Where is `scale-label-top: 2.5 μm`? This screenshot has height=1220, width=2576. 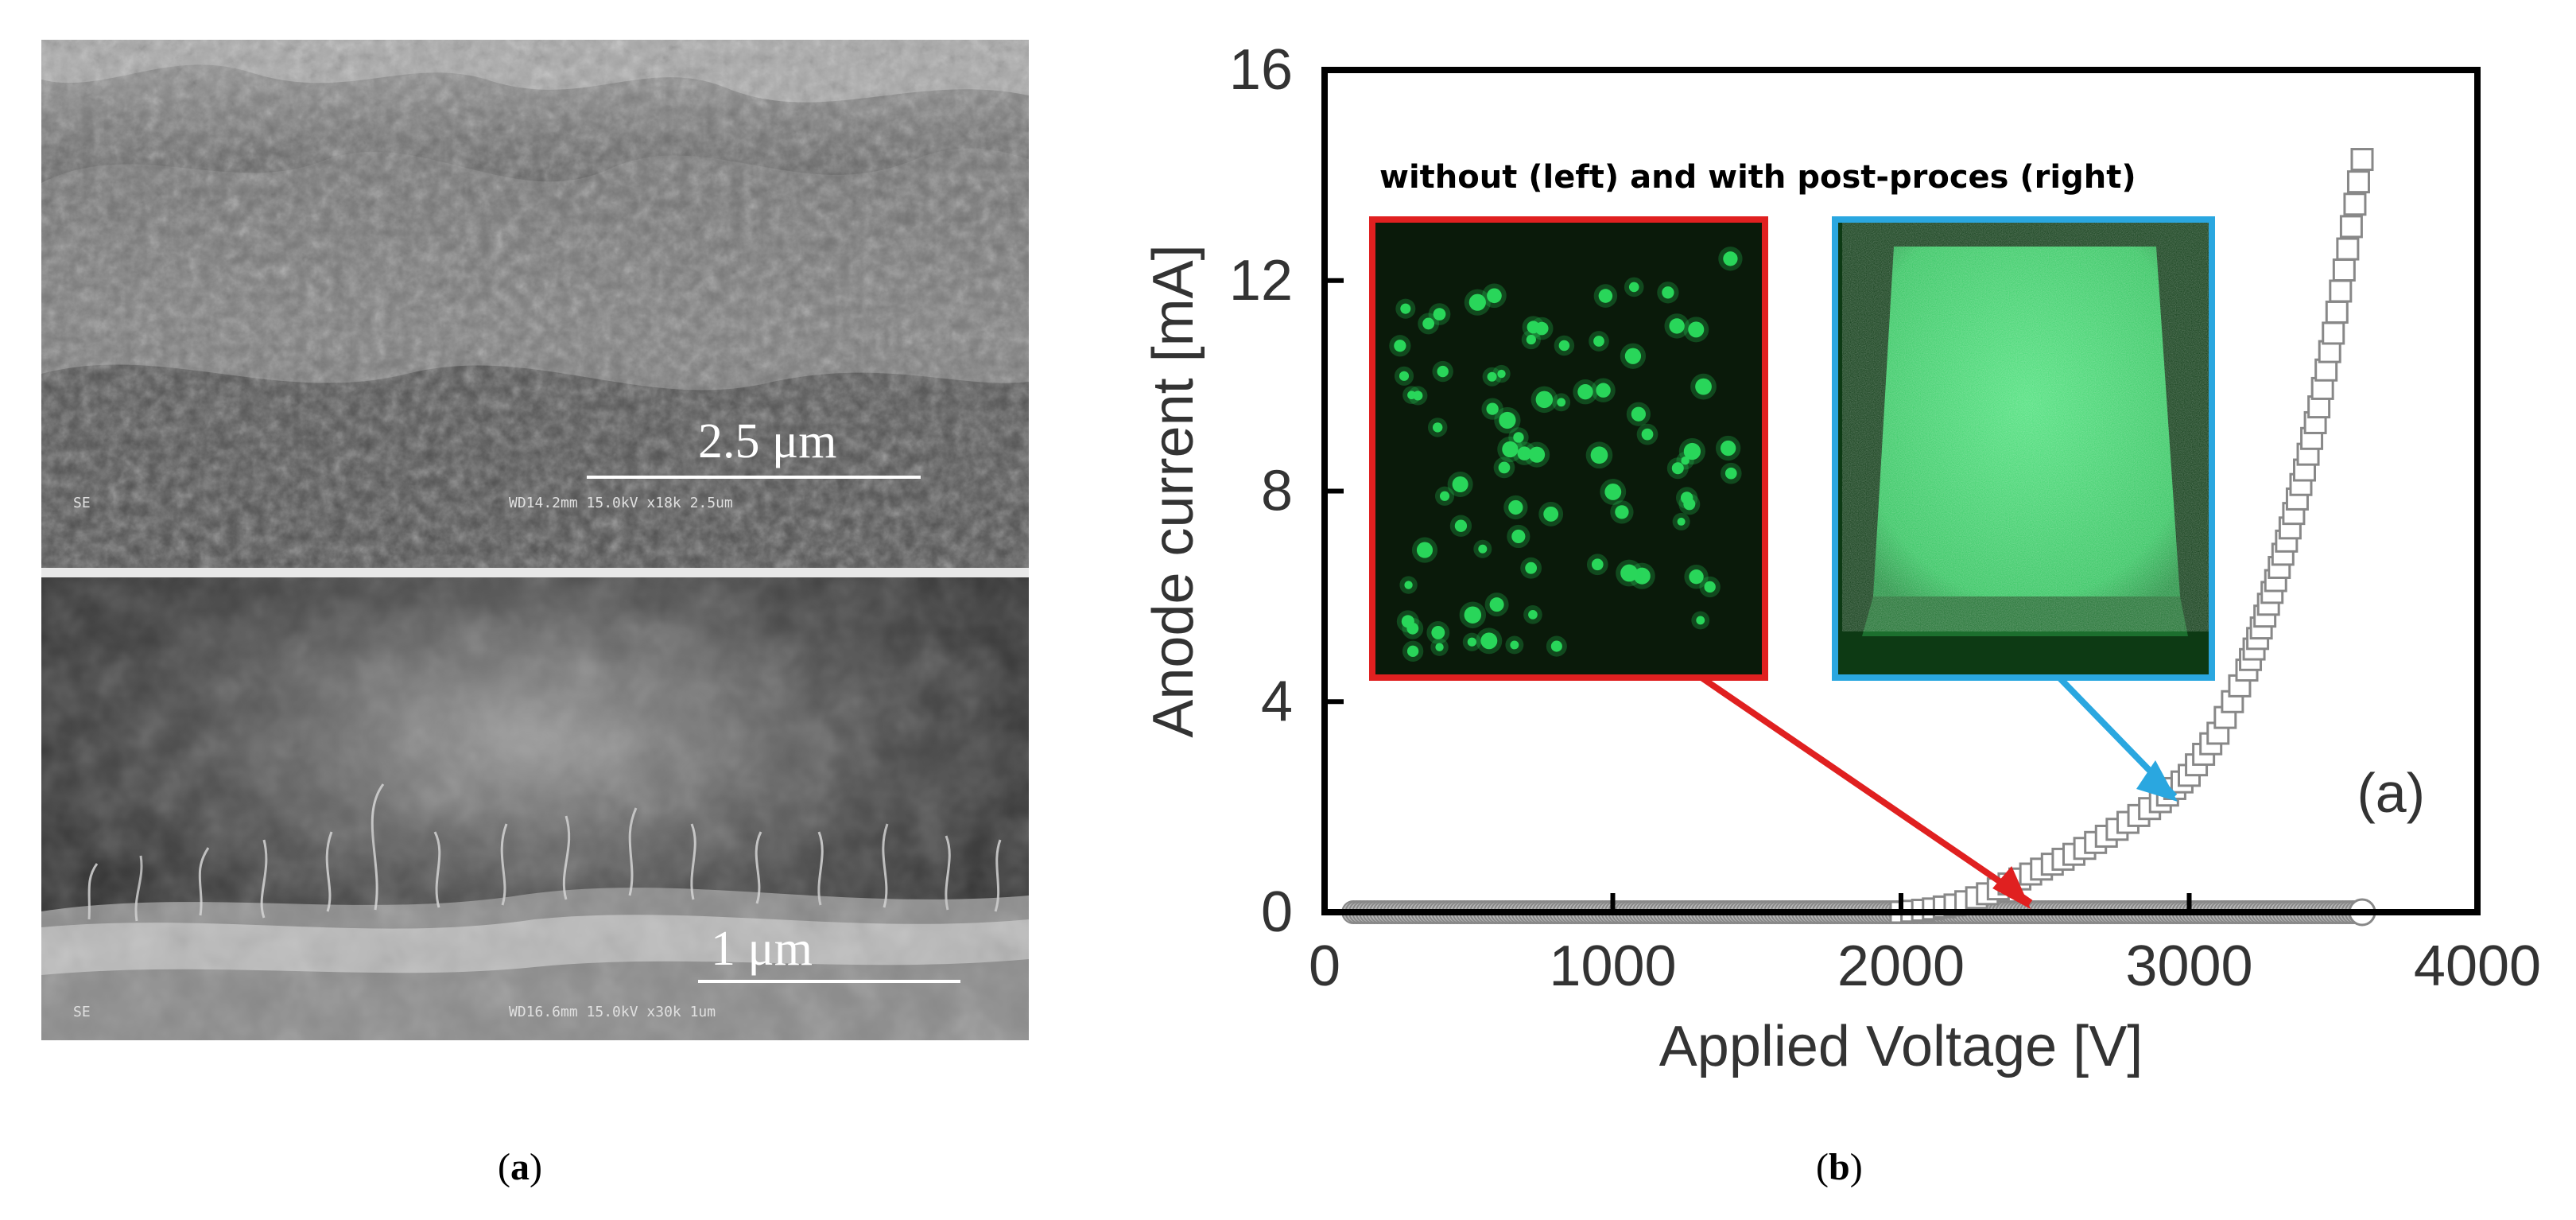
scale-label-top: 2.5 μm is located at coordinates (768, 441).